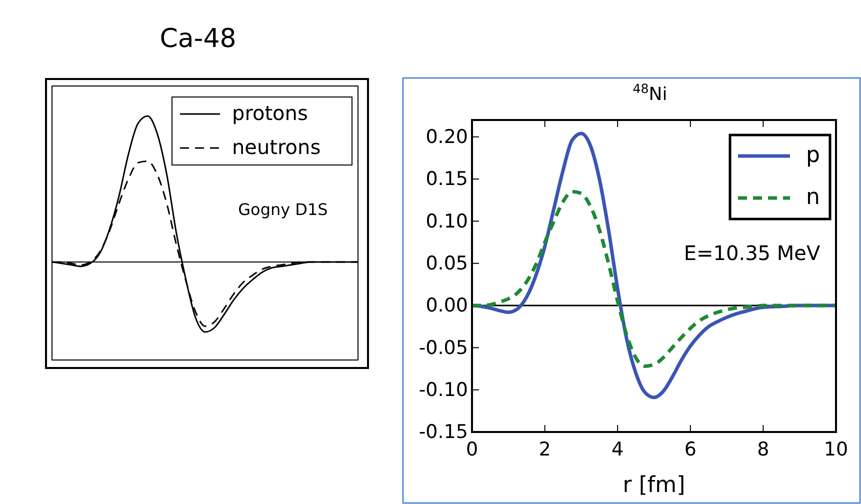 This screenshot has height=504, width=861. What do you see at coordinates (654, 485) in the screenshot?
I see `x-axis-title: r [fm]` at bounding box center [654, 485].